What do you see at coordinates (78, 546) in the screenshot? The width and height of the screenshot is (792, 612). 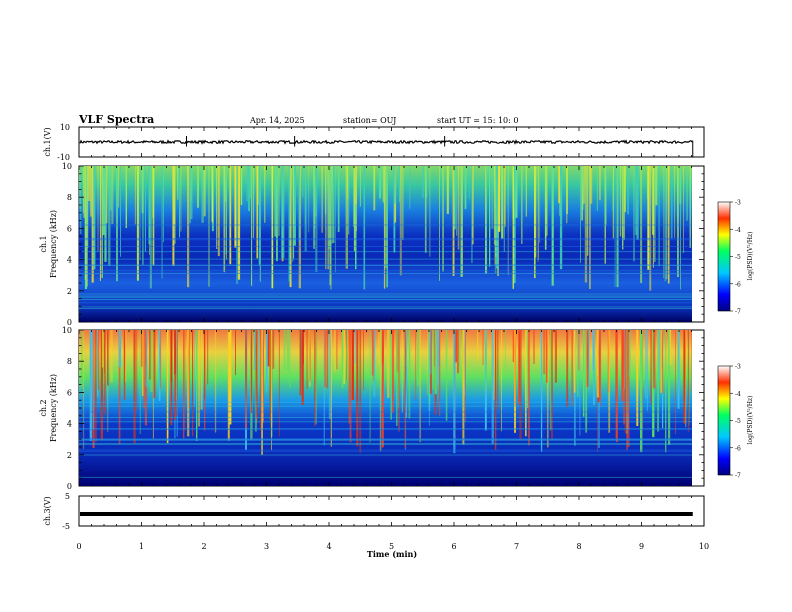 I see `x-tick-label: 0` at bounding box center [78, 546].